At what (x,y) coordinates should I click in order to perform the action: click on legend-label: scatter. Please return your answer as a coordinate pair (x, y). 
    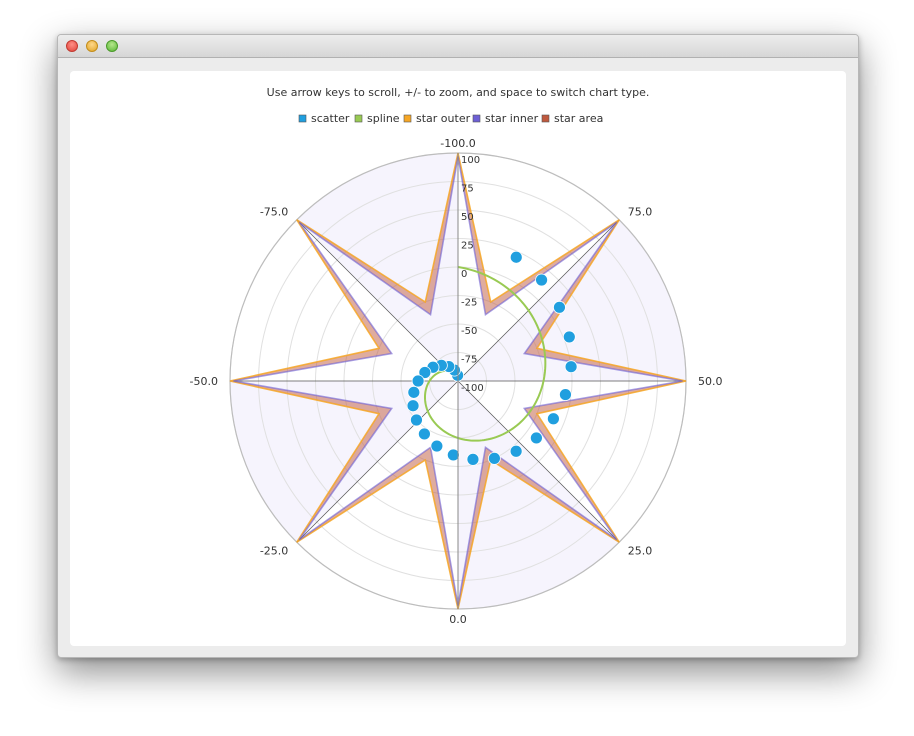
    Looking at the image, I should click on (330, 118).